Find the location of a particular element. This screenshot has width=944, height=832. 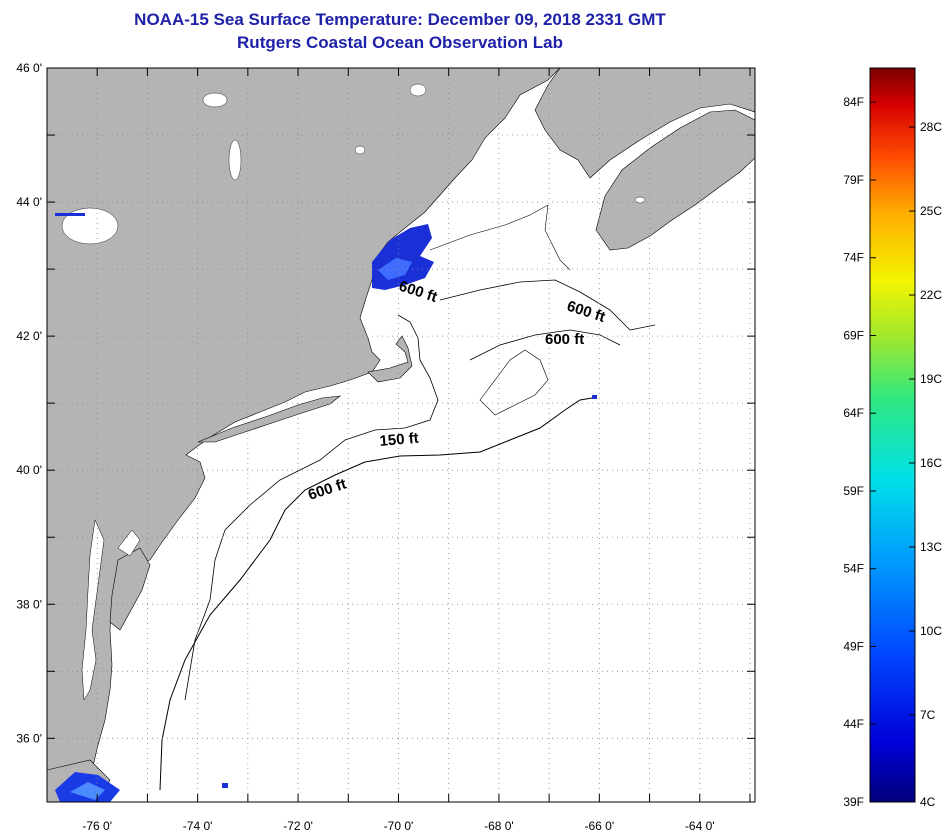

contour-georges-shoals is located at coordinates (514, 382).